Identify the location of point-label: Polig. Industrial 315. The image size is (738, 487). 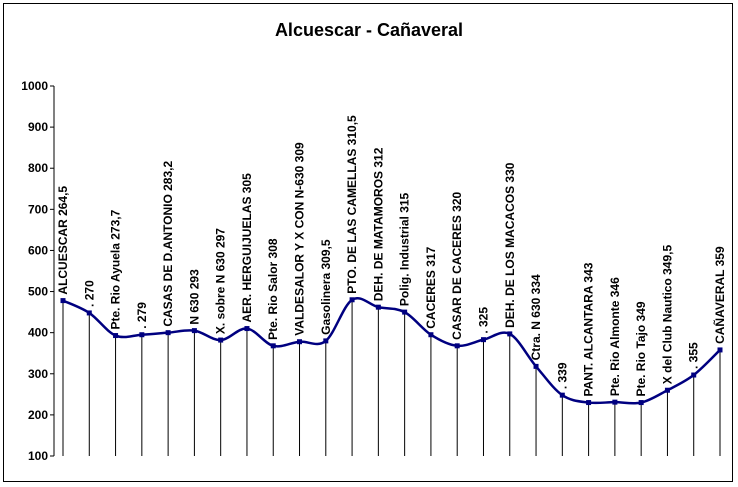
(405, 249).